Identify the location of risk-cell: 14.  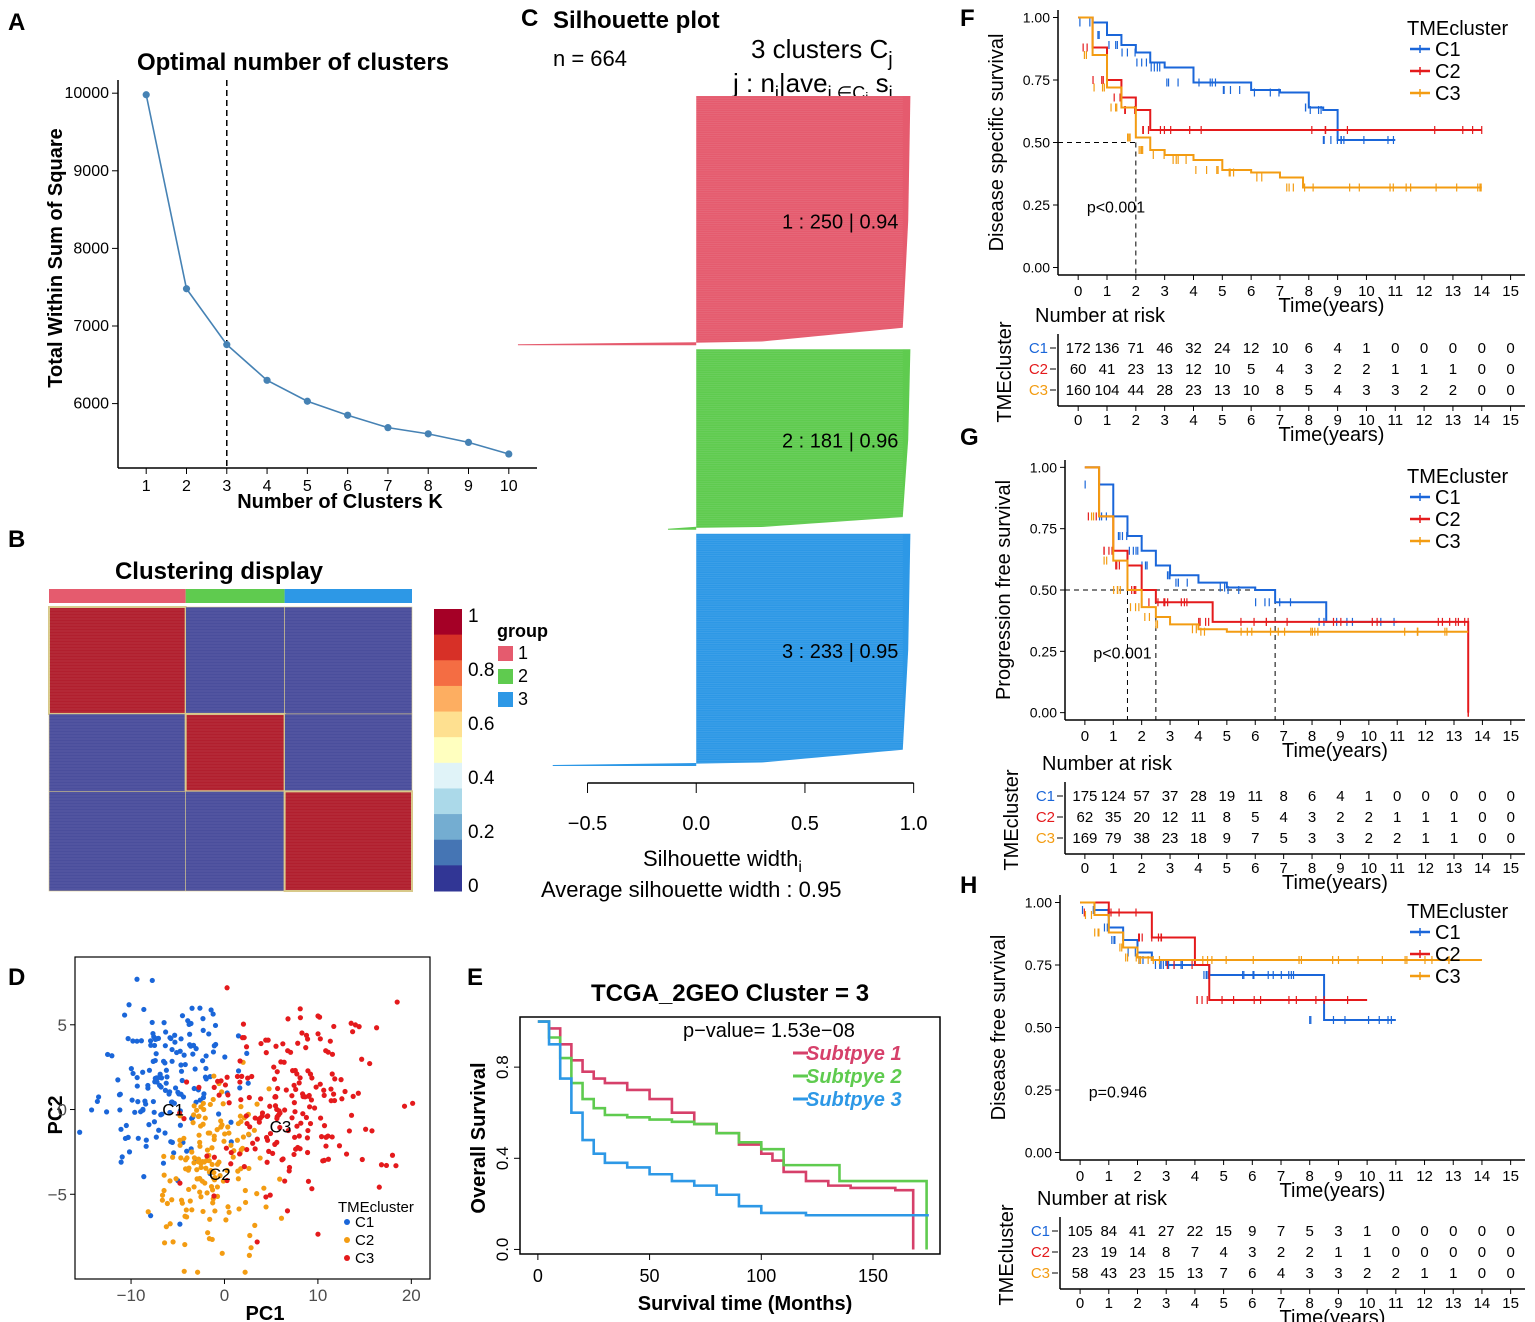
(1137, 1252).